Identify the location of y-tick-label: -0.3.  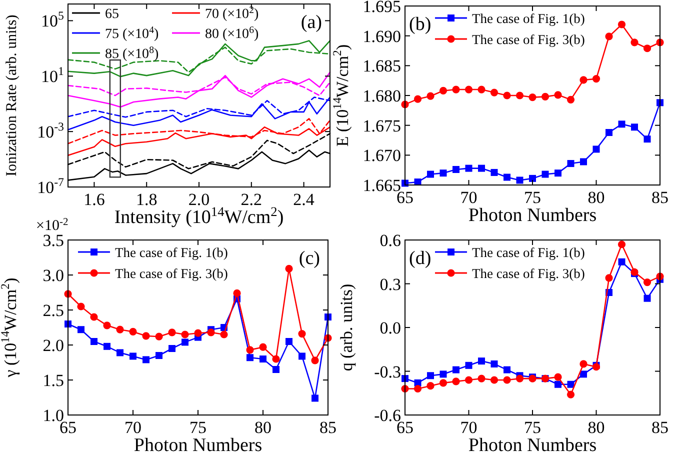
(387, 372).